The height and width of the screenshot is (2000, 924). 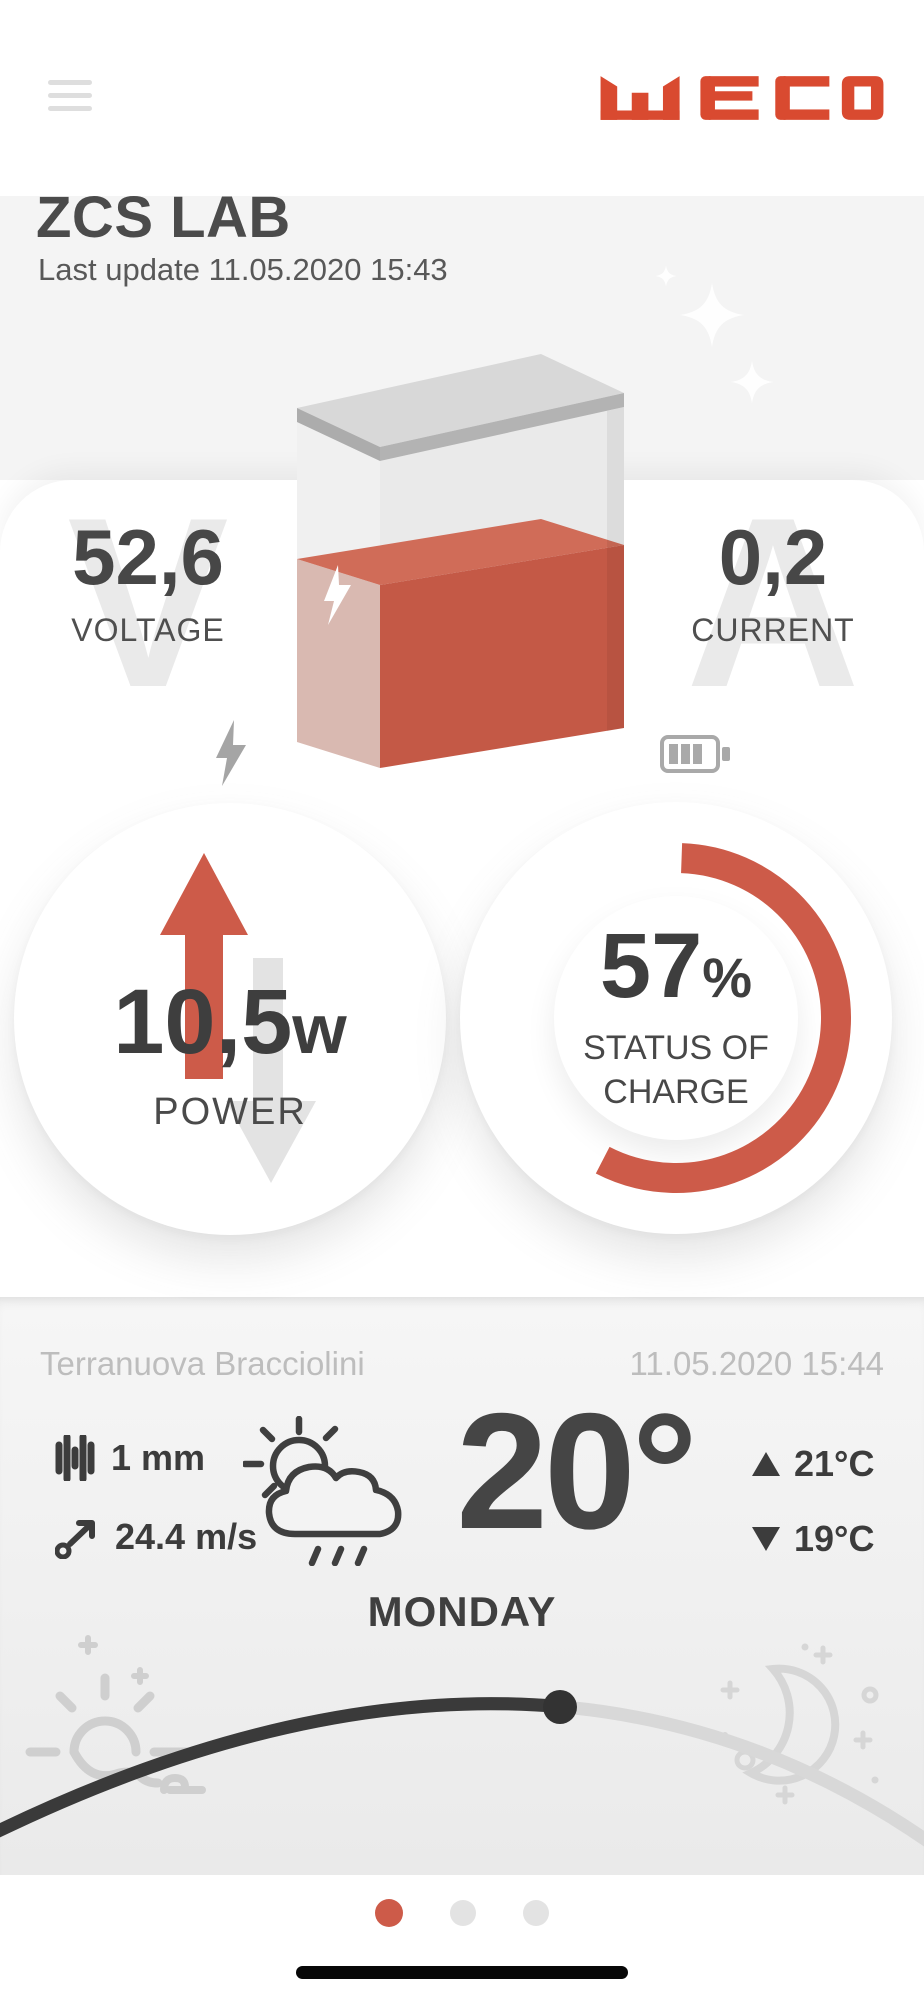 I want to click on high-temp: 21°C, so click(x=813, y=1464).